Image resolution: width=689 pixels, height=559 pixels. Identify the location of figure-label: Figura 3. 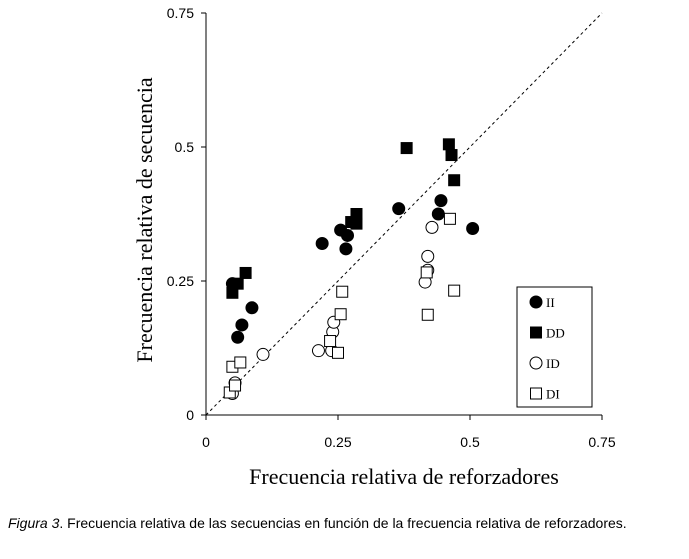
(34, 523).